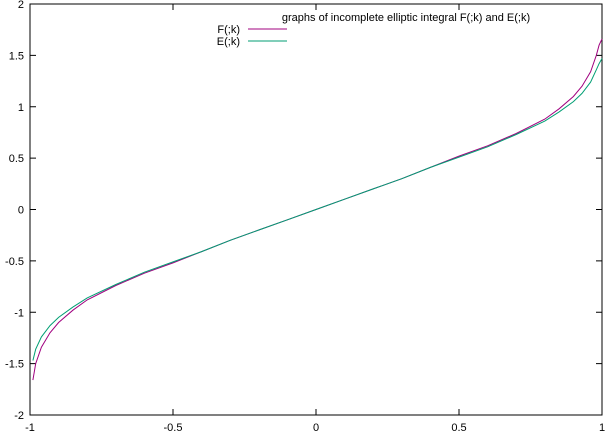 This screenshot has width=606, height=435. I want to click on x-tick-label: -0.5, so click(173, 428).